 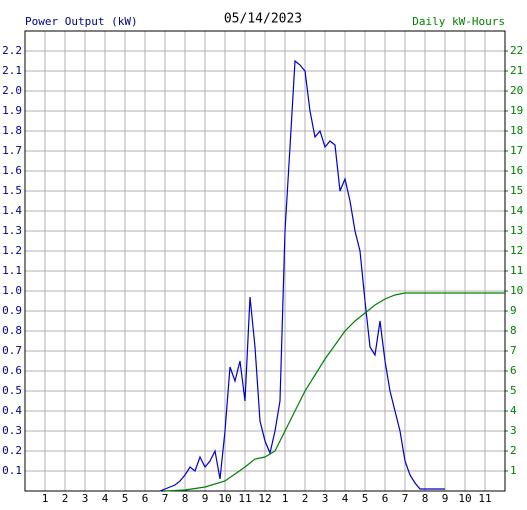 What do you see at coordinates (12, 110) in the screenshot?
I see `y-tick-label: 1.9` at bounding box center [12, 110].